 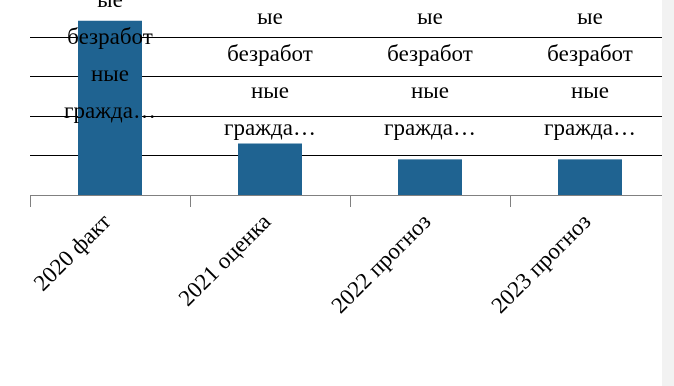 What do you see at coordinates (72, 252) in the screenshot?
I see `x-tick-label-1: 2020 факт` at bounding box center [72, 252].